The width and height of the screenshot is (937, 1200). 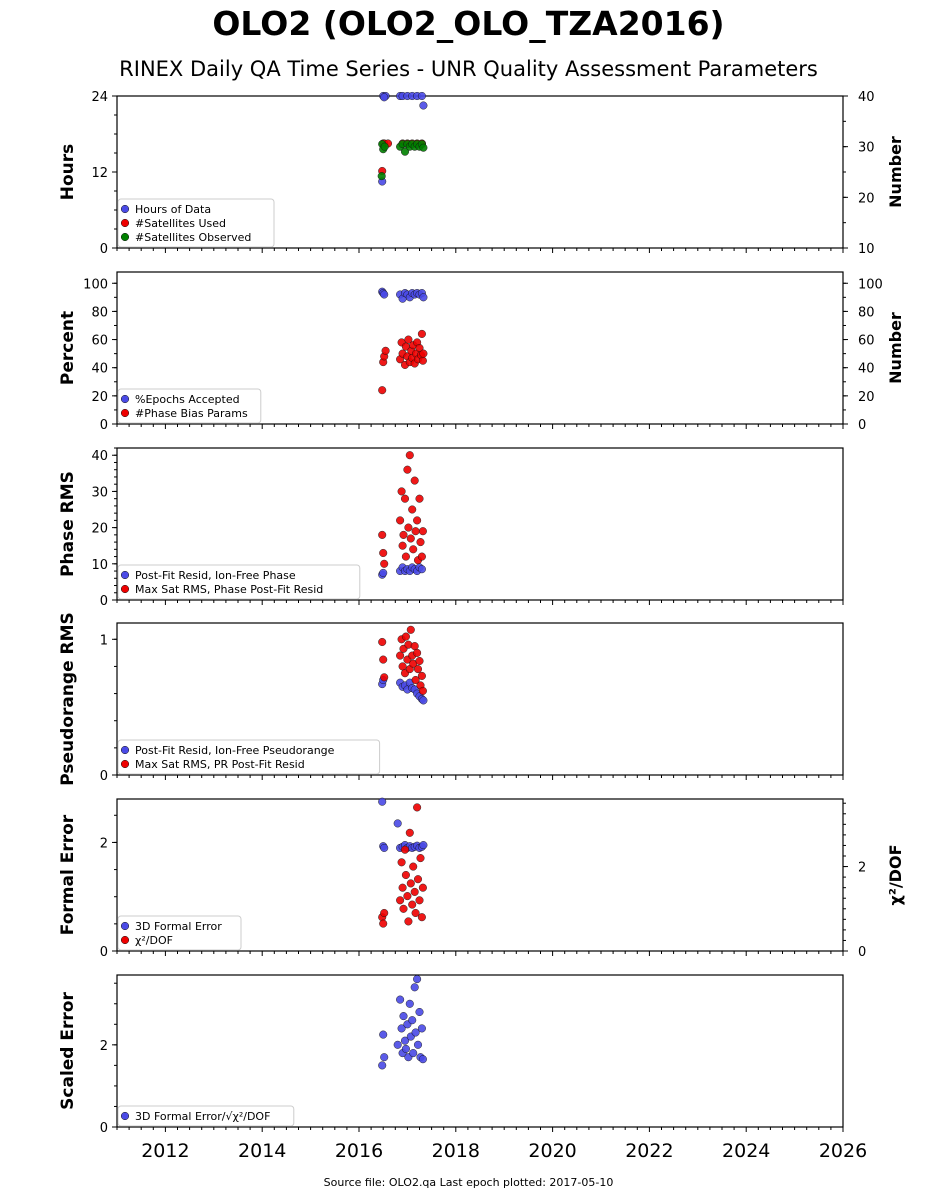 I want to click on legend-label: #Phase Bias Params, so click(x=191, y=413).